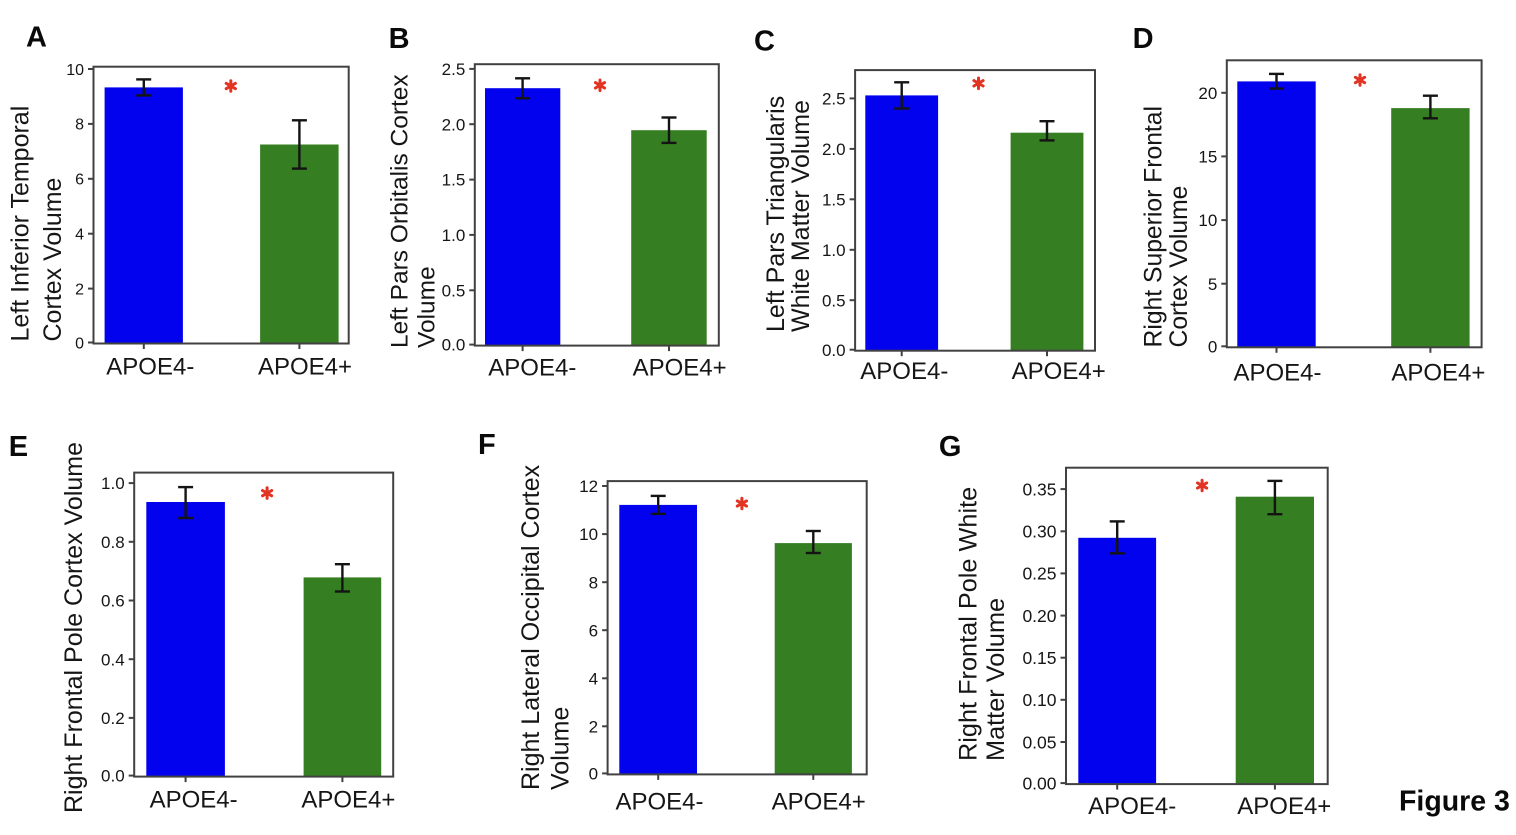  Describe the element at coordinates (1143, 39) in the screenshot. I see `svg-text: D` at that location.